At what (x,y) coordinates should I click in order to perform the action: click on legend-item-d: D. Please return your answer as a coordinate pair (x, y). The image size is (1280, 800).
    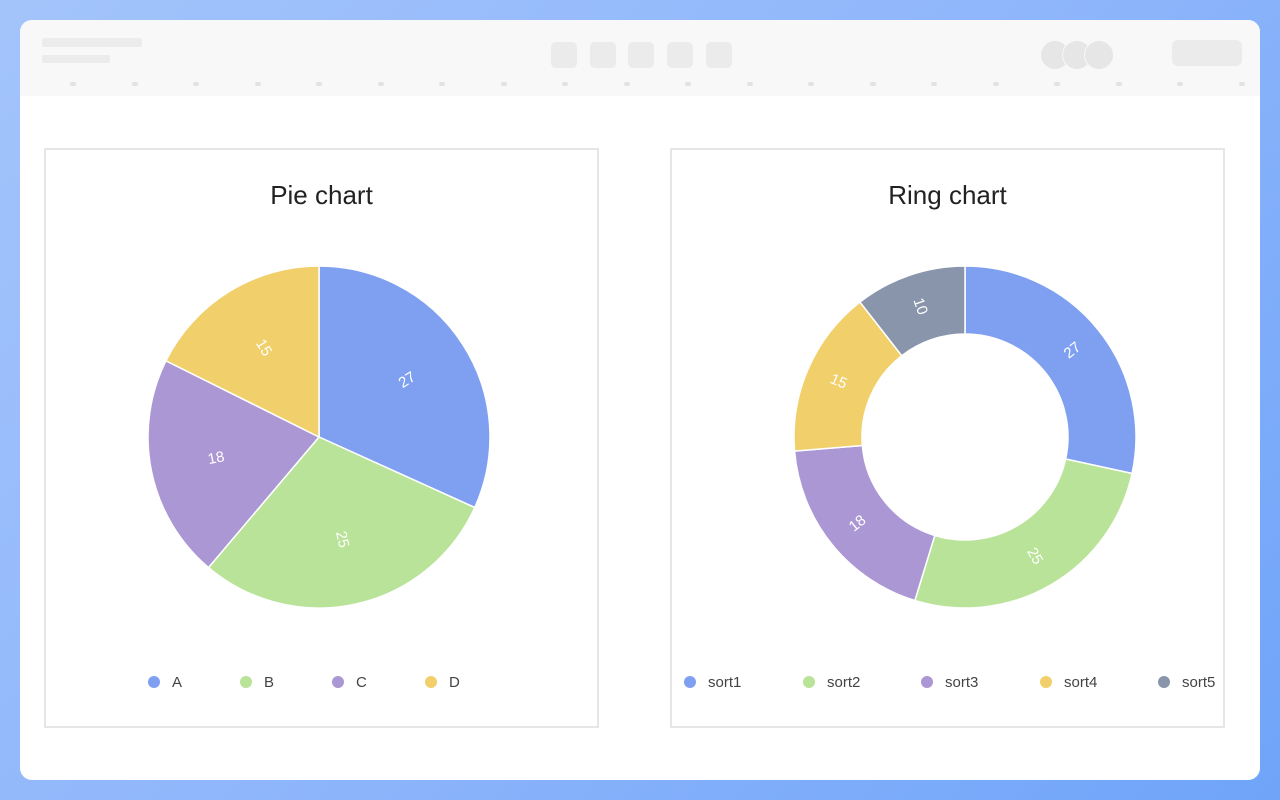
    Looking at the image, I should click on (442, 682).